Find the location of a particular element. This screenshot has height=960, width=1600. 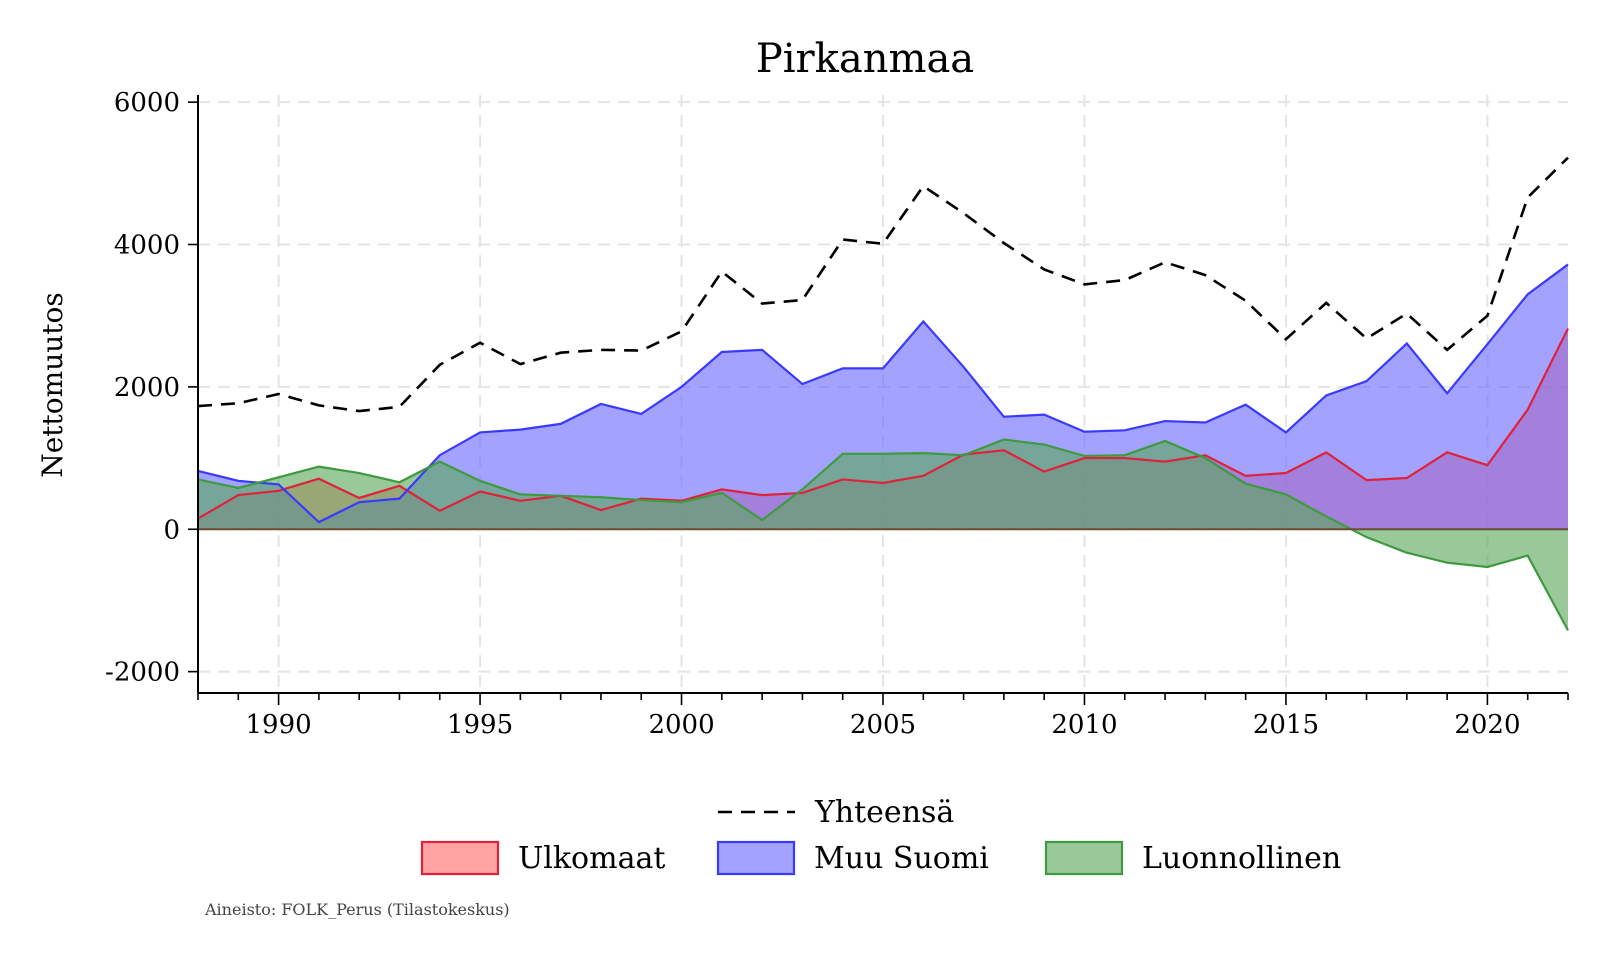

x-tick-label: 2020 is located at coordinates (1487, 725).